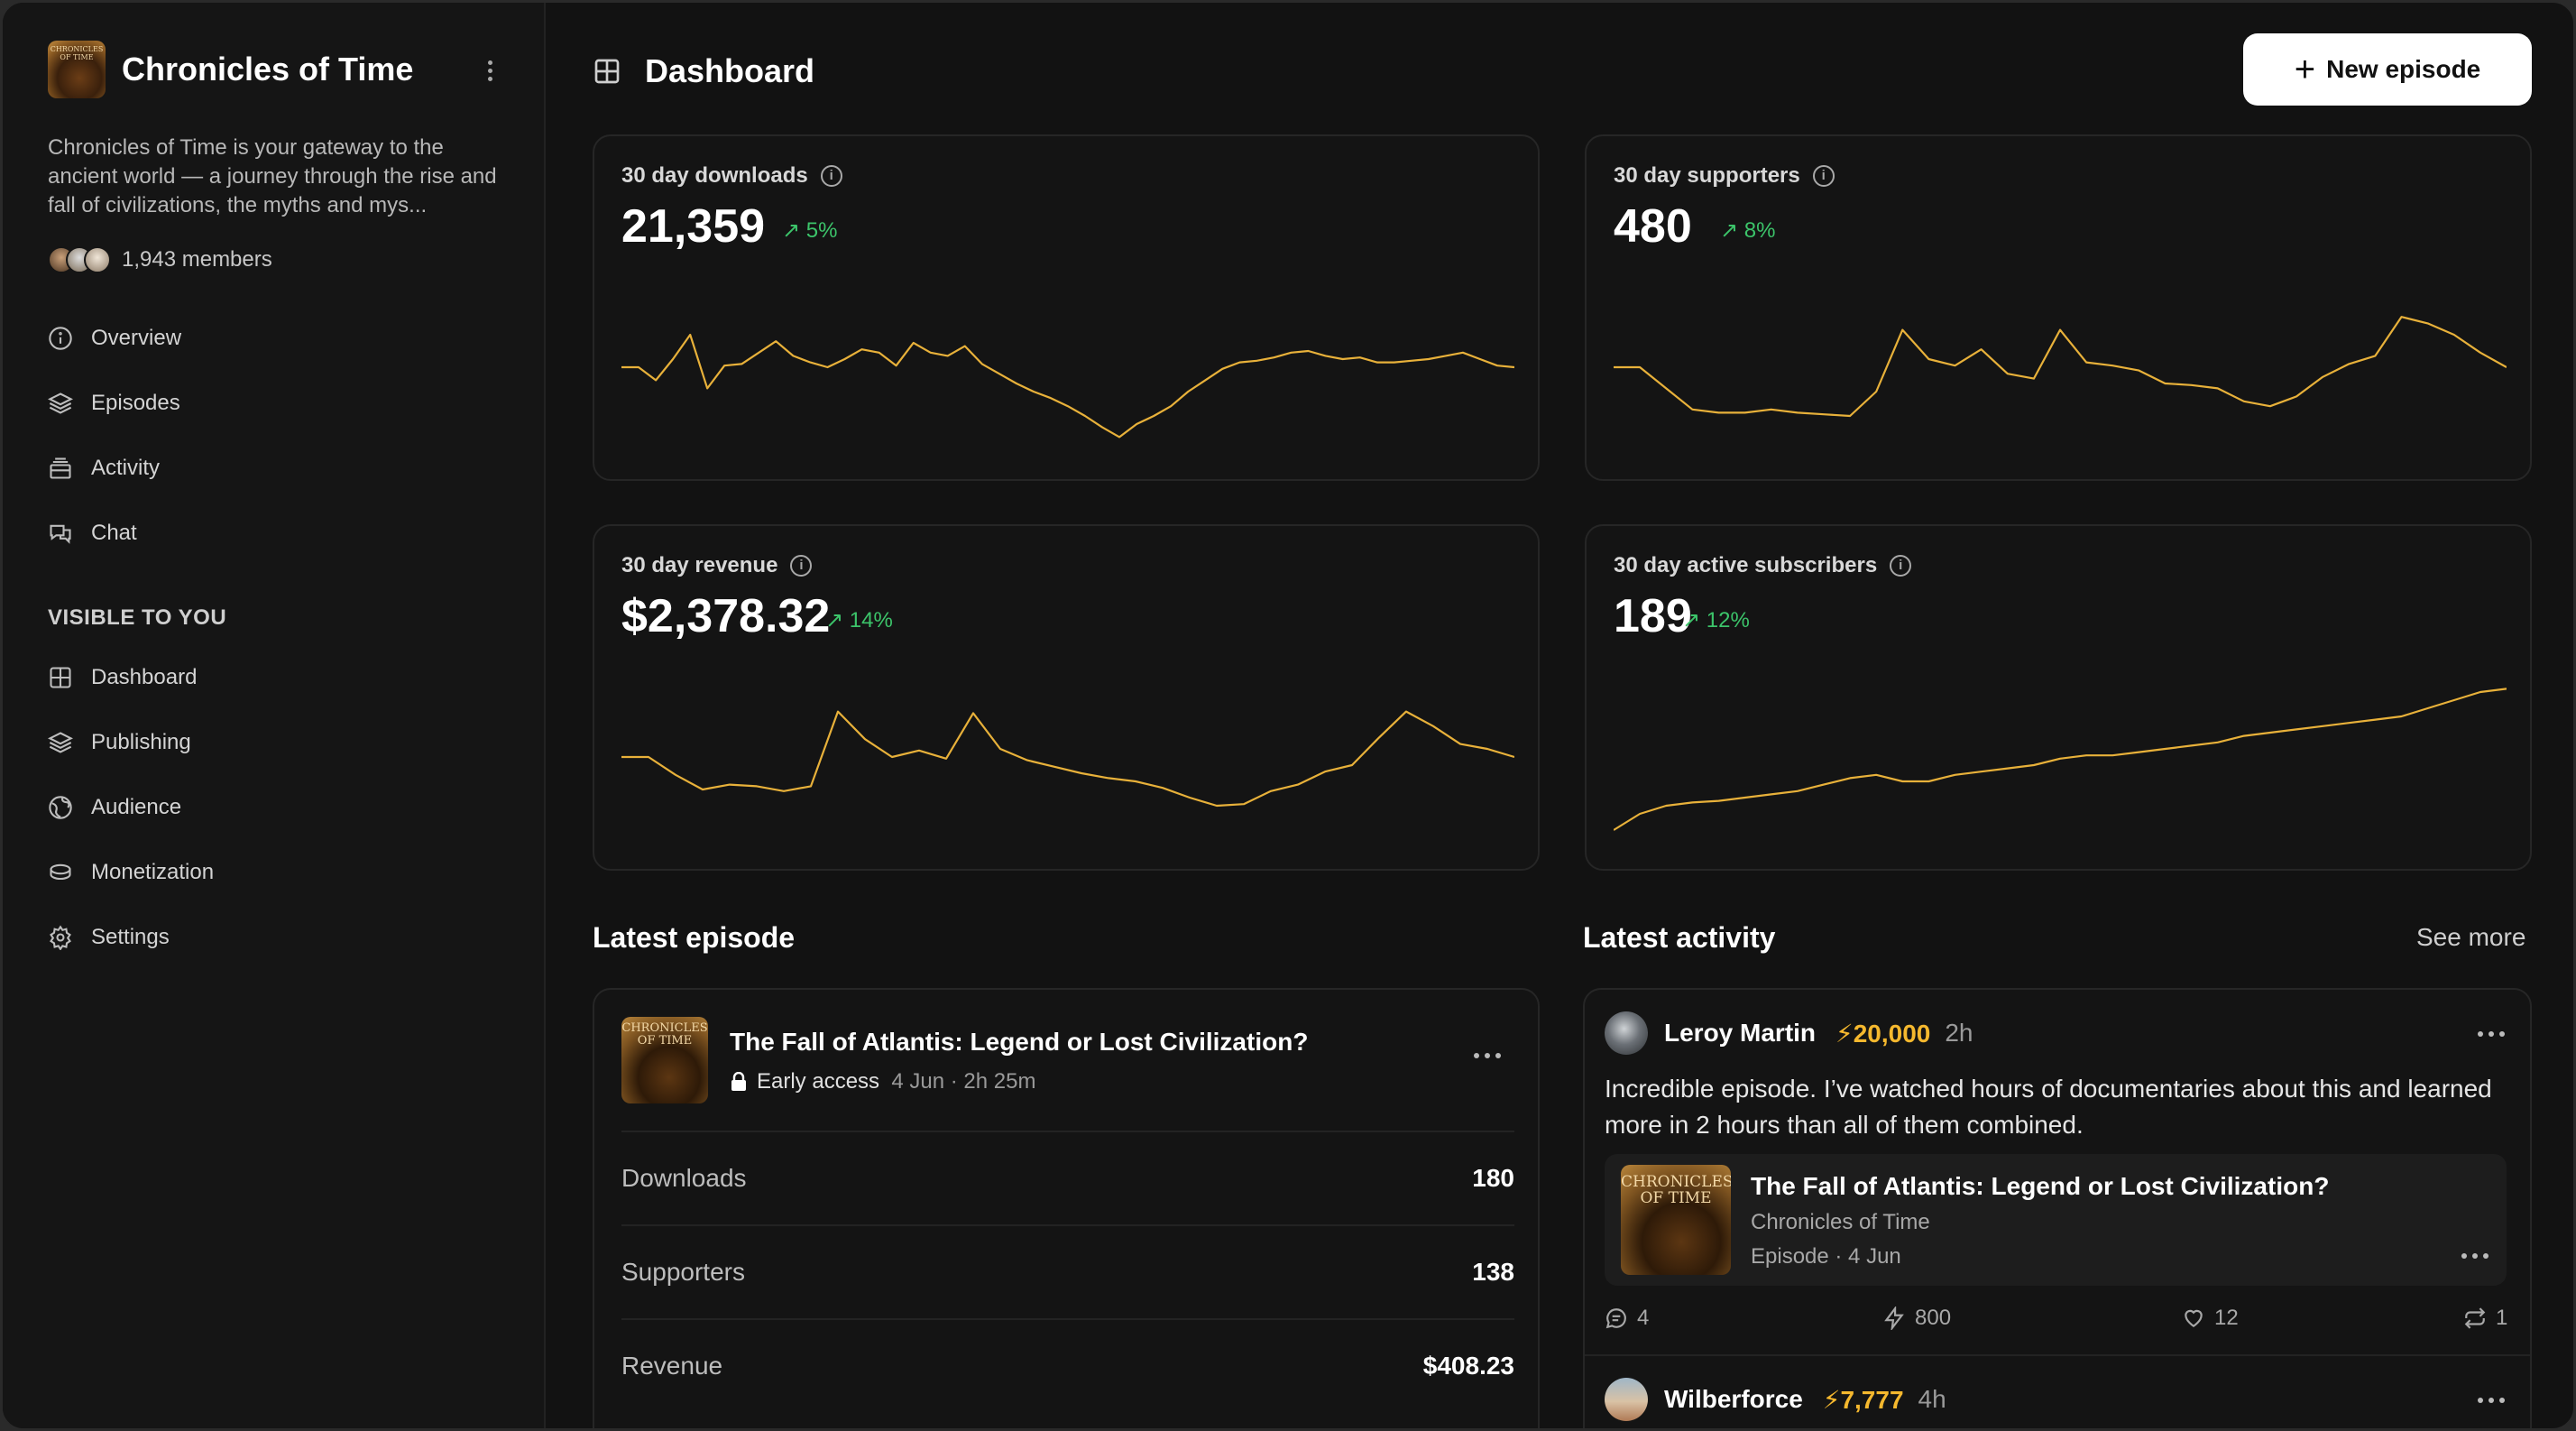 This screenshot has height=1431, width=2576. Describe the element at coordinates (1959, 1033) in the screenshot. I see `activity-time: 2h` at that location.